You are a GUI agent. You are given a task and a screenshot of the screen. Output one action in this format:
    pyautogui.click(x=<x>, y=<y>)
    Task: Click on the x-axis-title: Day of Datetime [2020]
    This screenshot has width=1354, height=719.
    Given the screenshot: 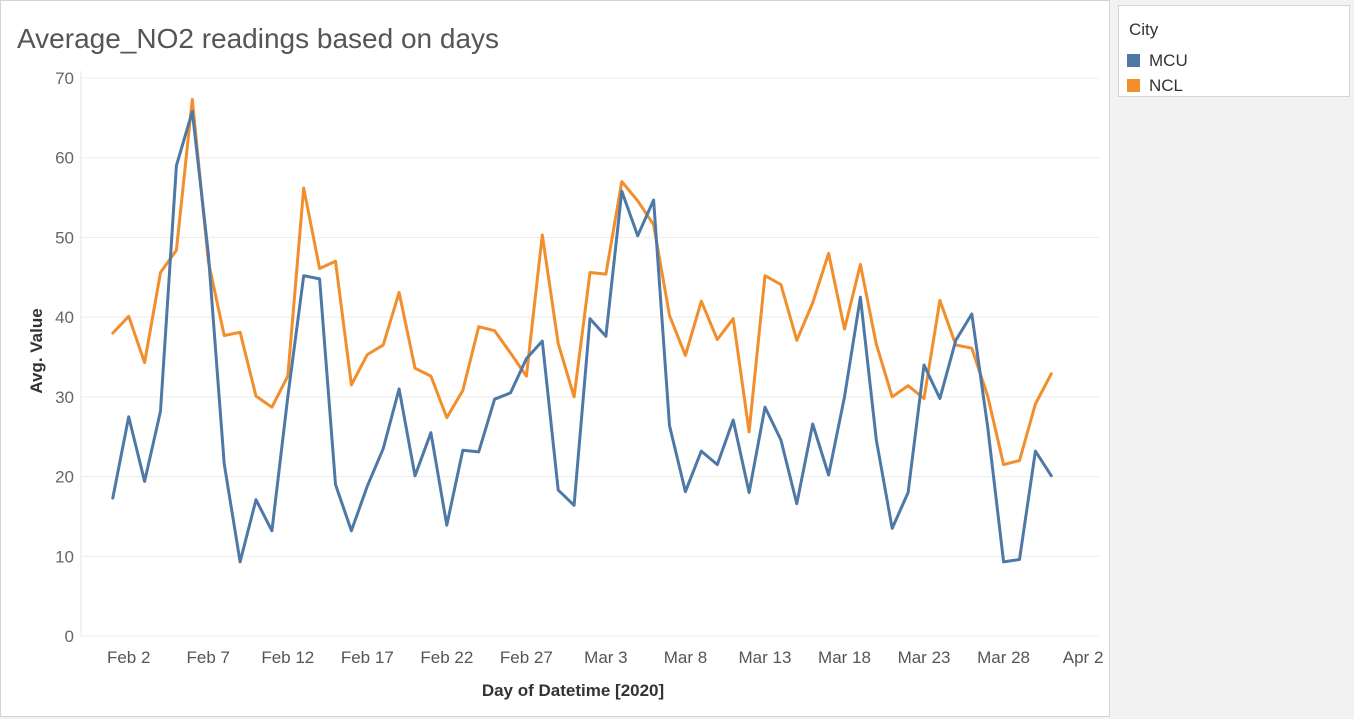 What is the action you would take?
    pyautogui.click(x=573, y=690)
    